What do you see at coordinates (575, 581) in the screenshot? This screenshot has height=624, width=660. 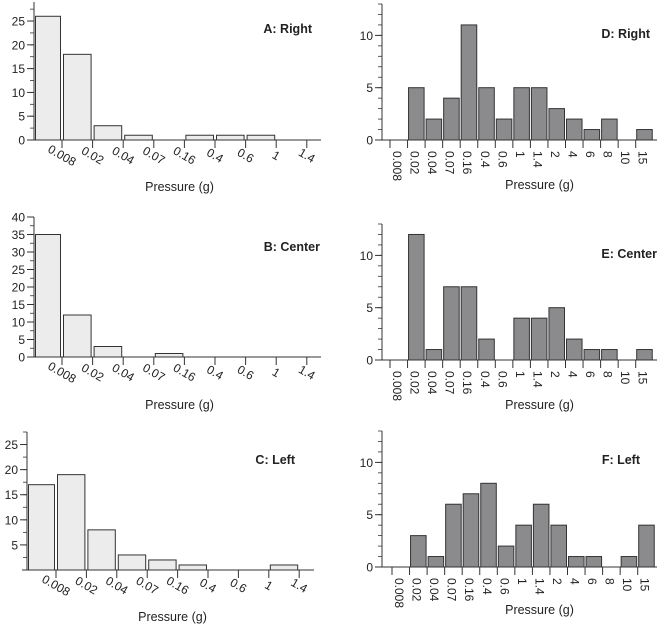 I see `x-tick-label: 4` at bounding box center [575, 581].